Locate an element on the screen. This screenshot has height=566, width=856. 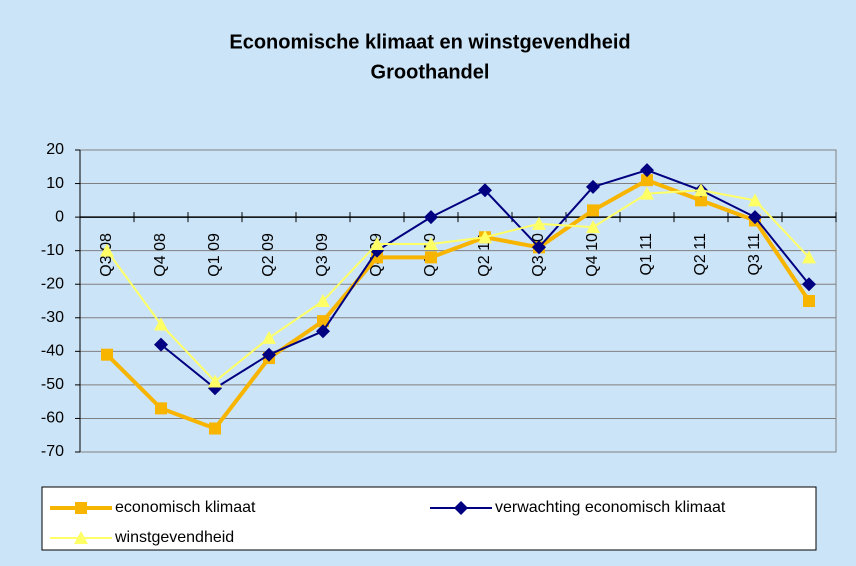
y-tick-label: -60 is located at coordinates (52, 418).